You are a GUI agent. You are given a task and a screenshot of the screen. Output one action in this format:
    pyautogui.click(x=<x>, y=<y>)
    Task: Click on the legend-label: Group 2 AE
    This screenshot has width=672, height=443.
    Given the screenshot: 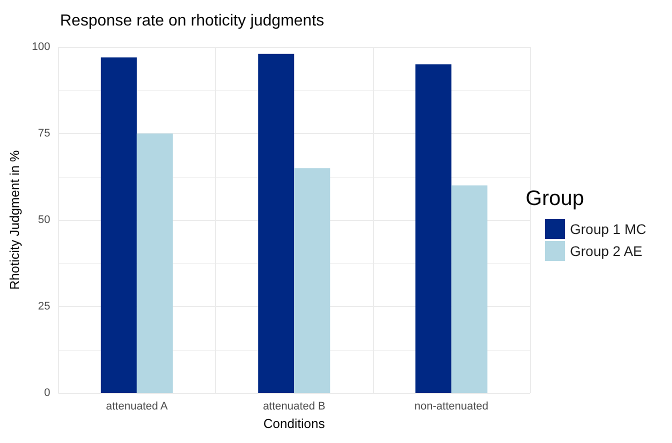 What is the action you would take?
    pyautogui.click(x=606, y=251)
    